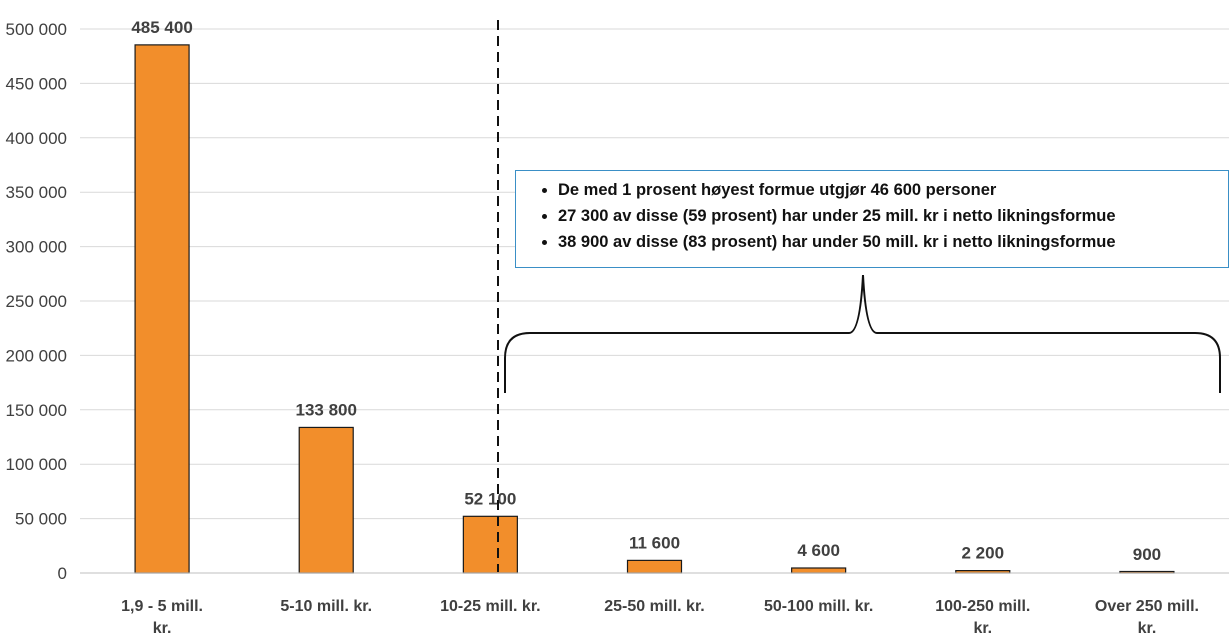 The height and width of the screenshot is (635, 1229). What do you see at coordinates (36, 464) in the screenshot?
I see `y-tick-label: 100 000` at bounding box center [36, 464].